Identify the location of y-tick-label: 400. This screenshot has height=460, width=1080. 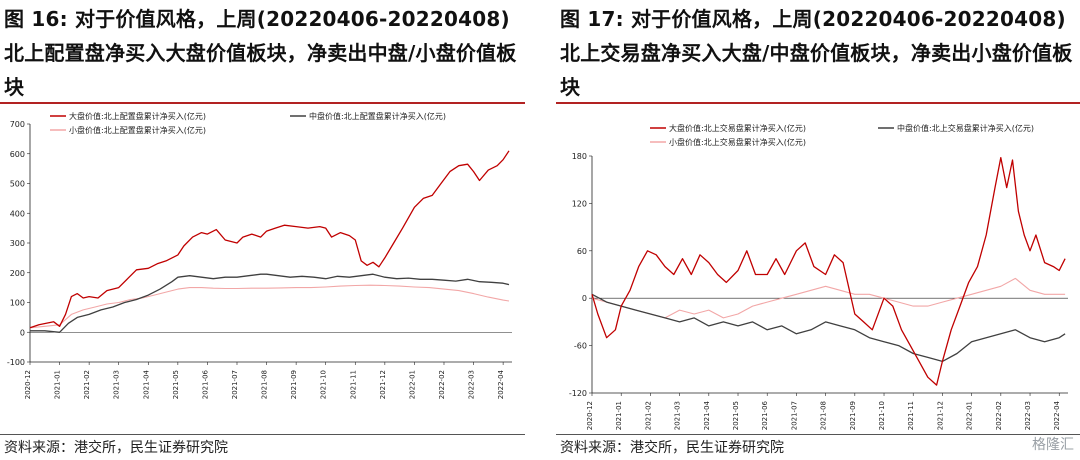
(17, 213).